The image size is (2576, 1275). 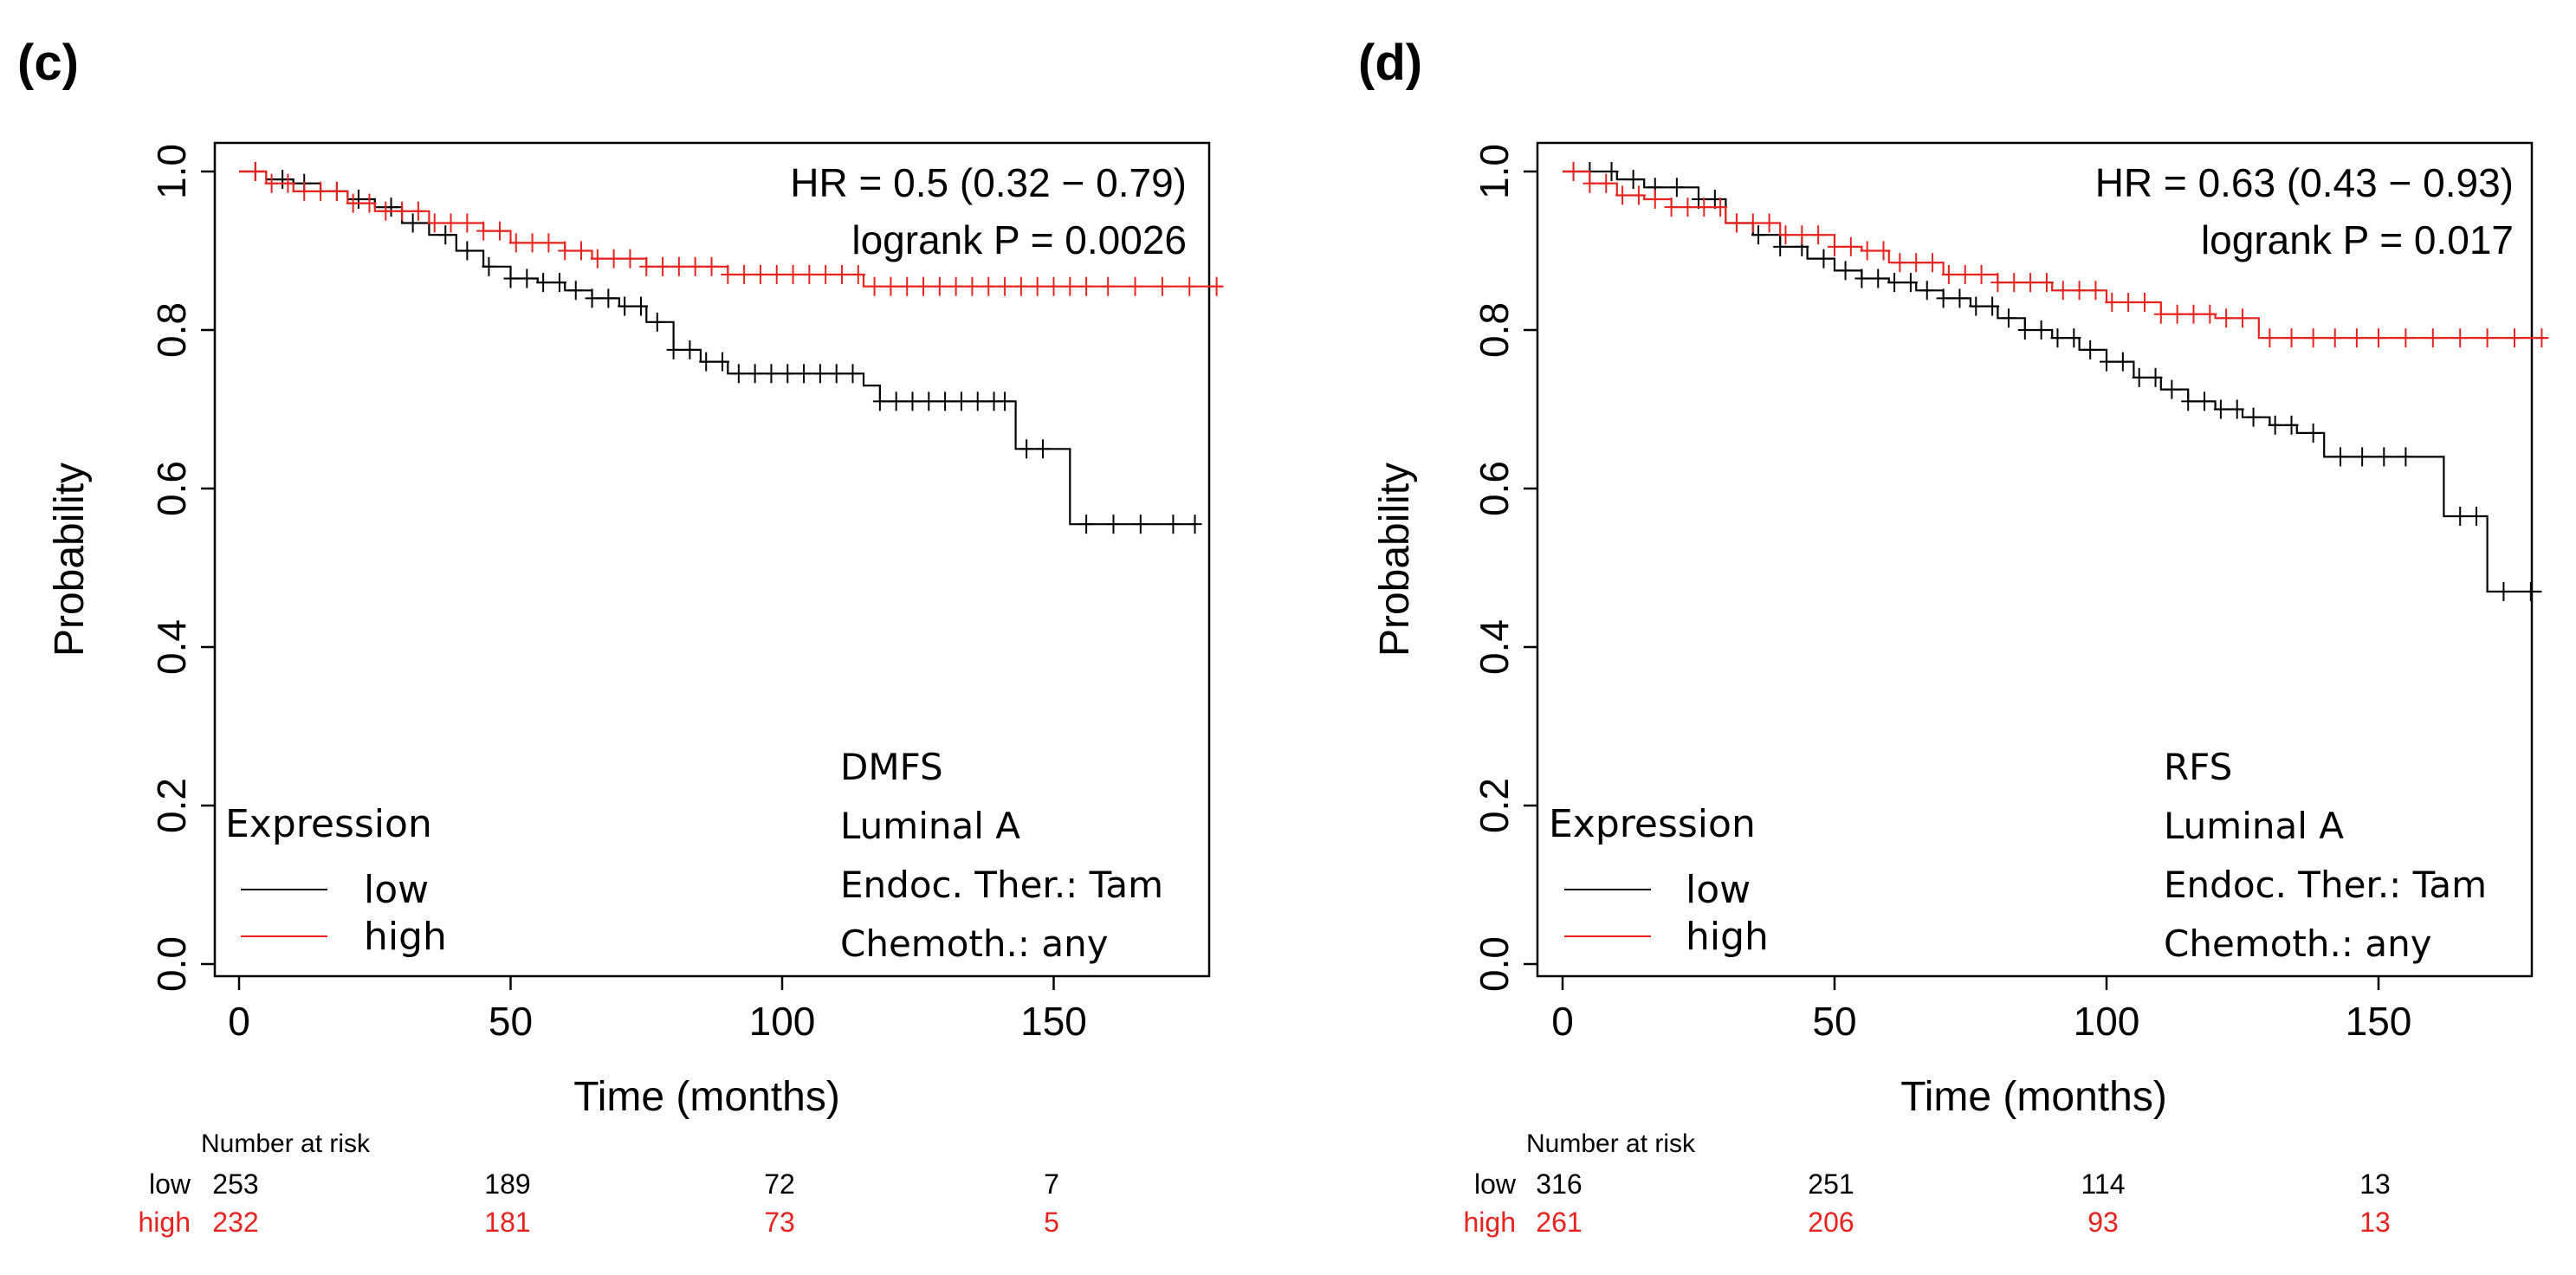 I want to click on risk-count-low: 114, so click(x=2103, y=1184).